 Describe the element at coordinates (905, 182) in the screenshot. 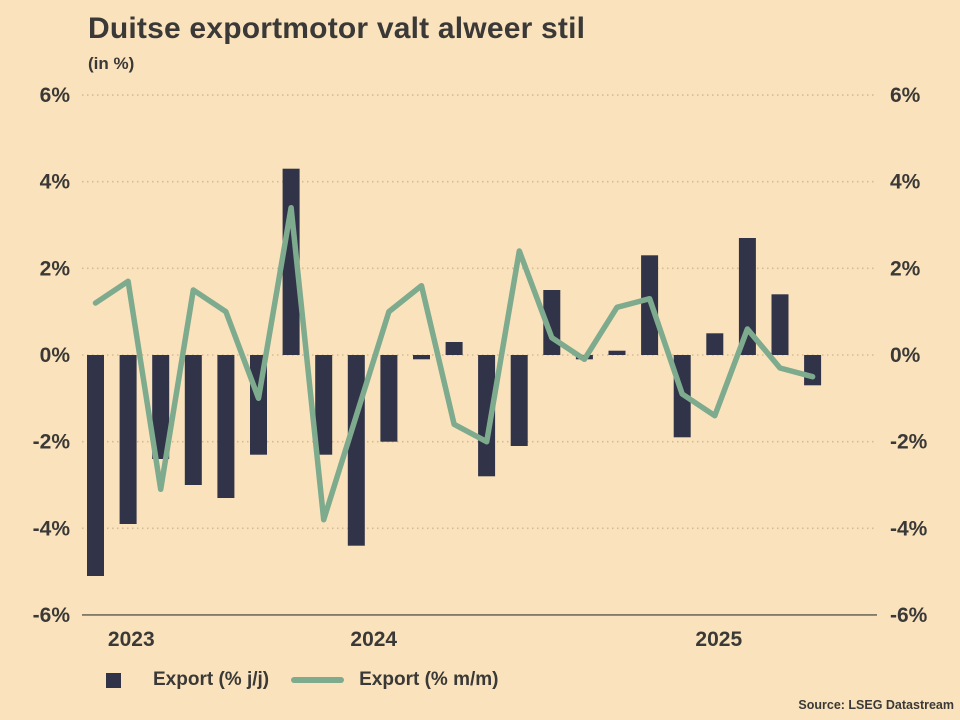

I see `y-tick-label-right: 4%` at that location.